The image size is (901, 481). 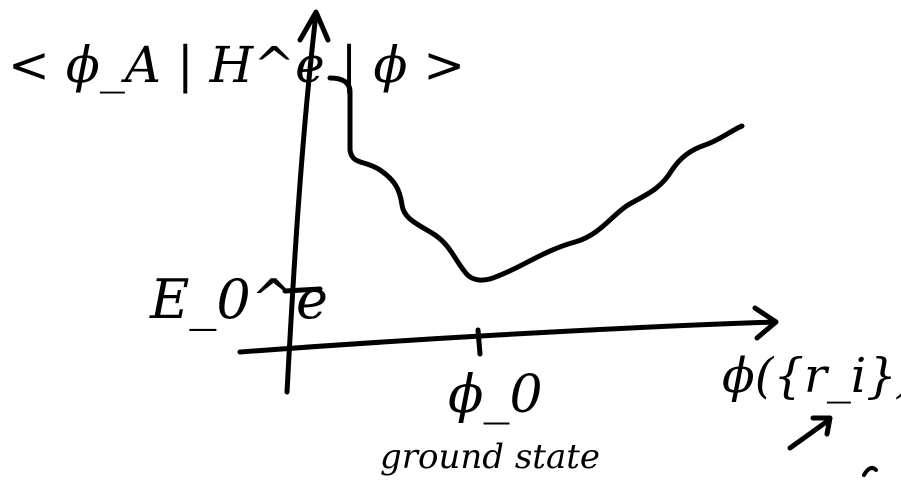 I want to click on x-axis, so click(x=508, y=330).